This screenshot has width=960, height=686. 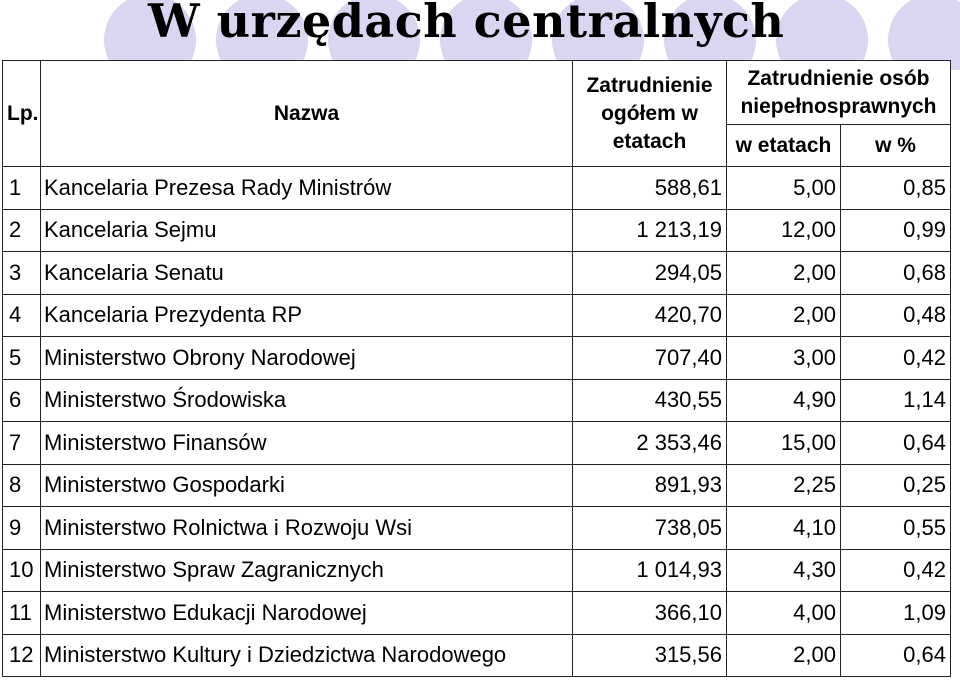 What do you see at coordinates (21, 400) in the screenshot?
I see `cell-lp: 6` at bounding box center [21, 400].